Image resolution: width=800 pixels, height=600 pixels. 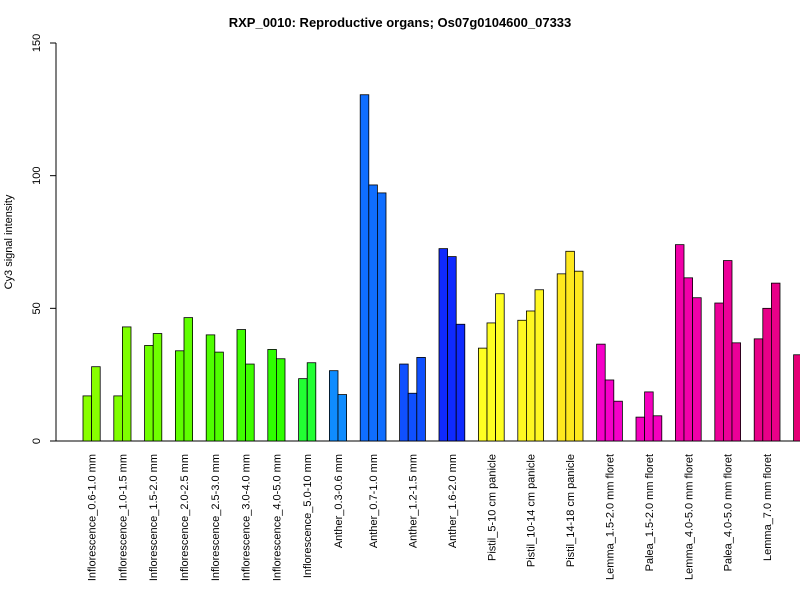 What do you see at coordinates (37, 308) in the screenshot?
I see `y-tick-label: 50` at bounding box center [37, 308].